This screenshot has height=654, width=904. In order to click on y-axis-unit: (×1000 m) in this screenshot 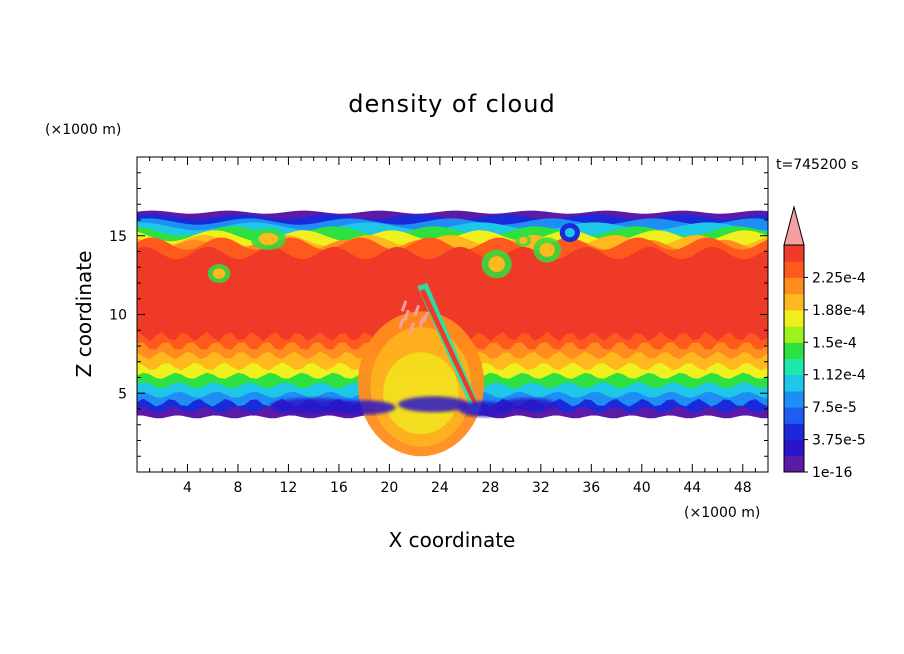, I will do `click(83, 130)`.